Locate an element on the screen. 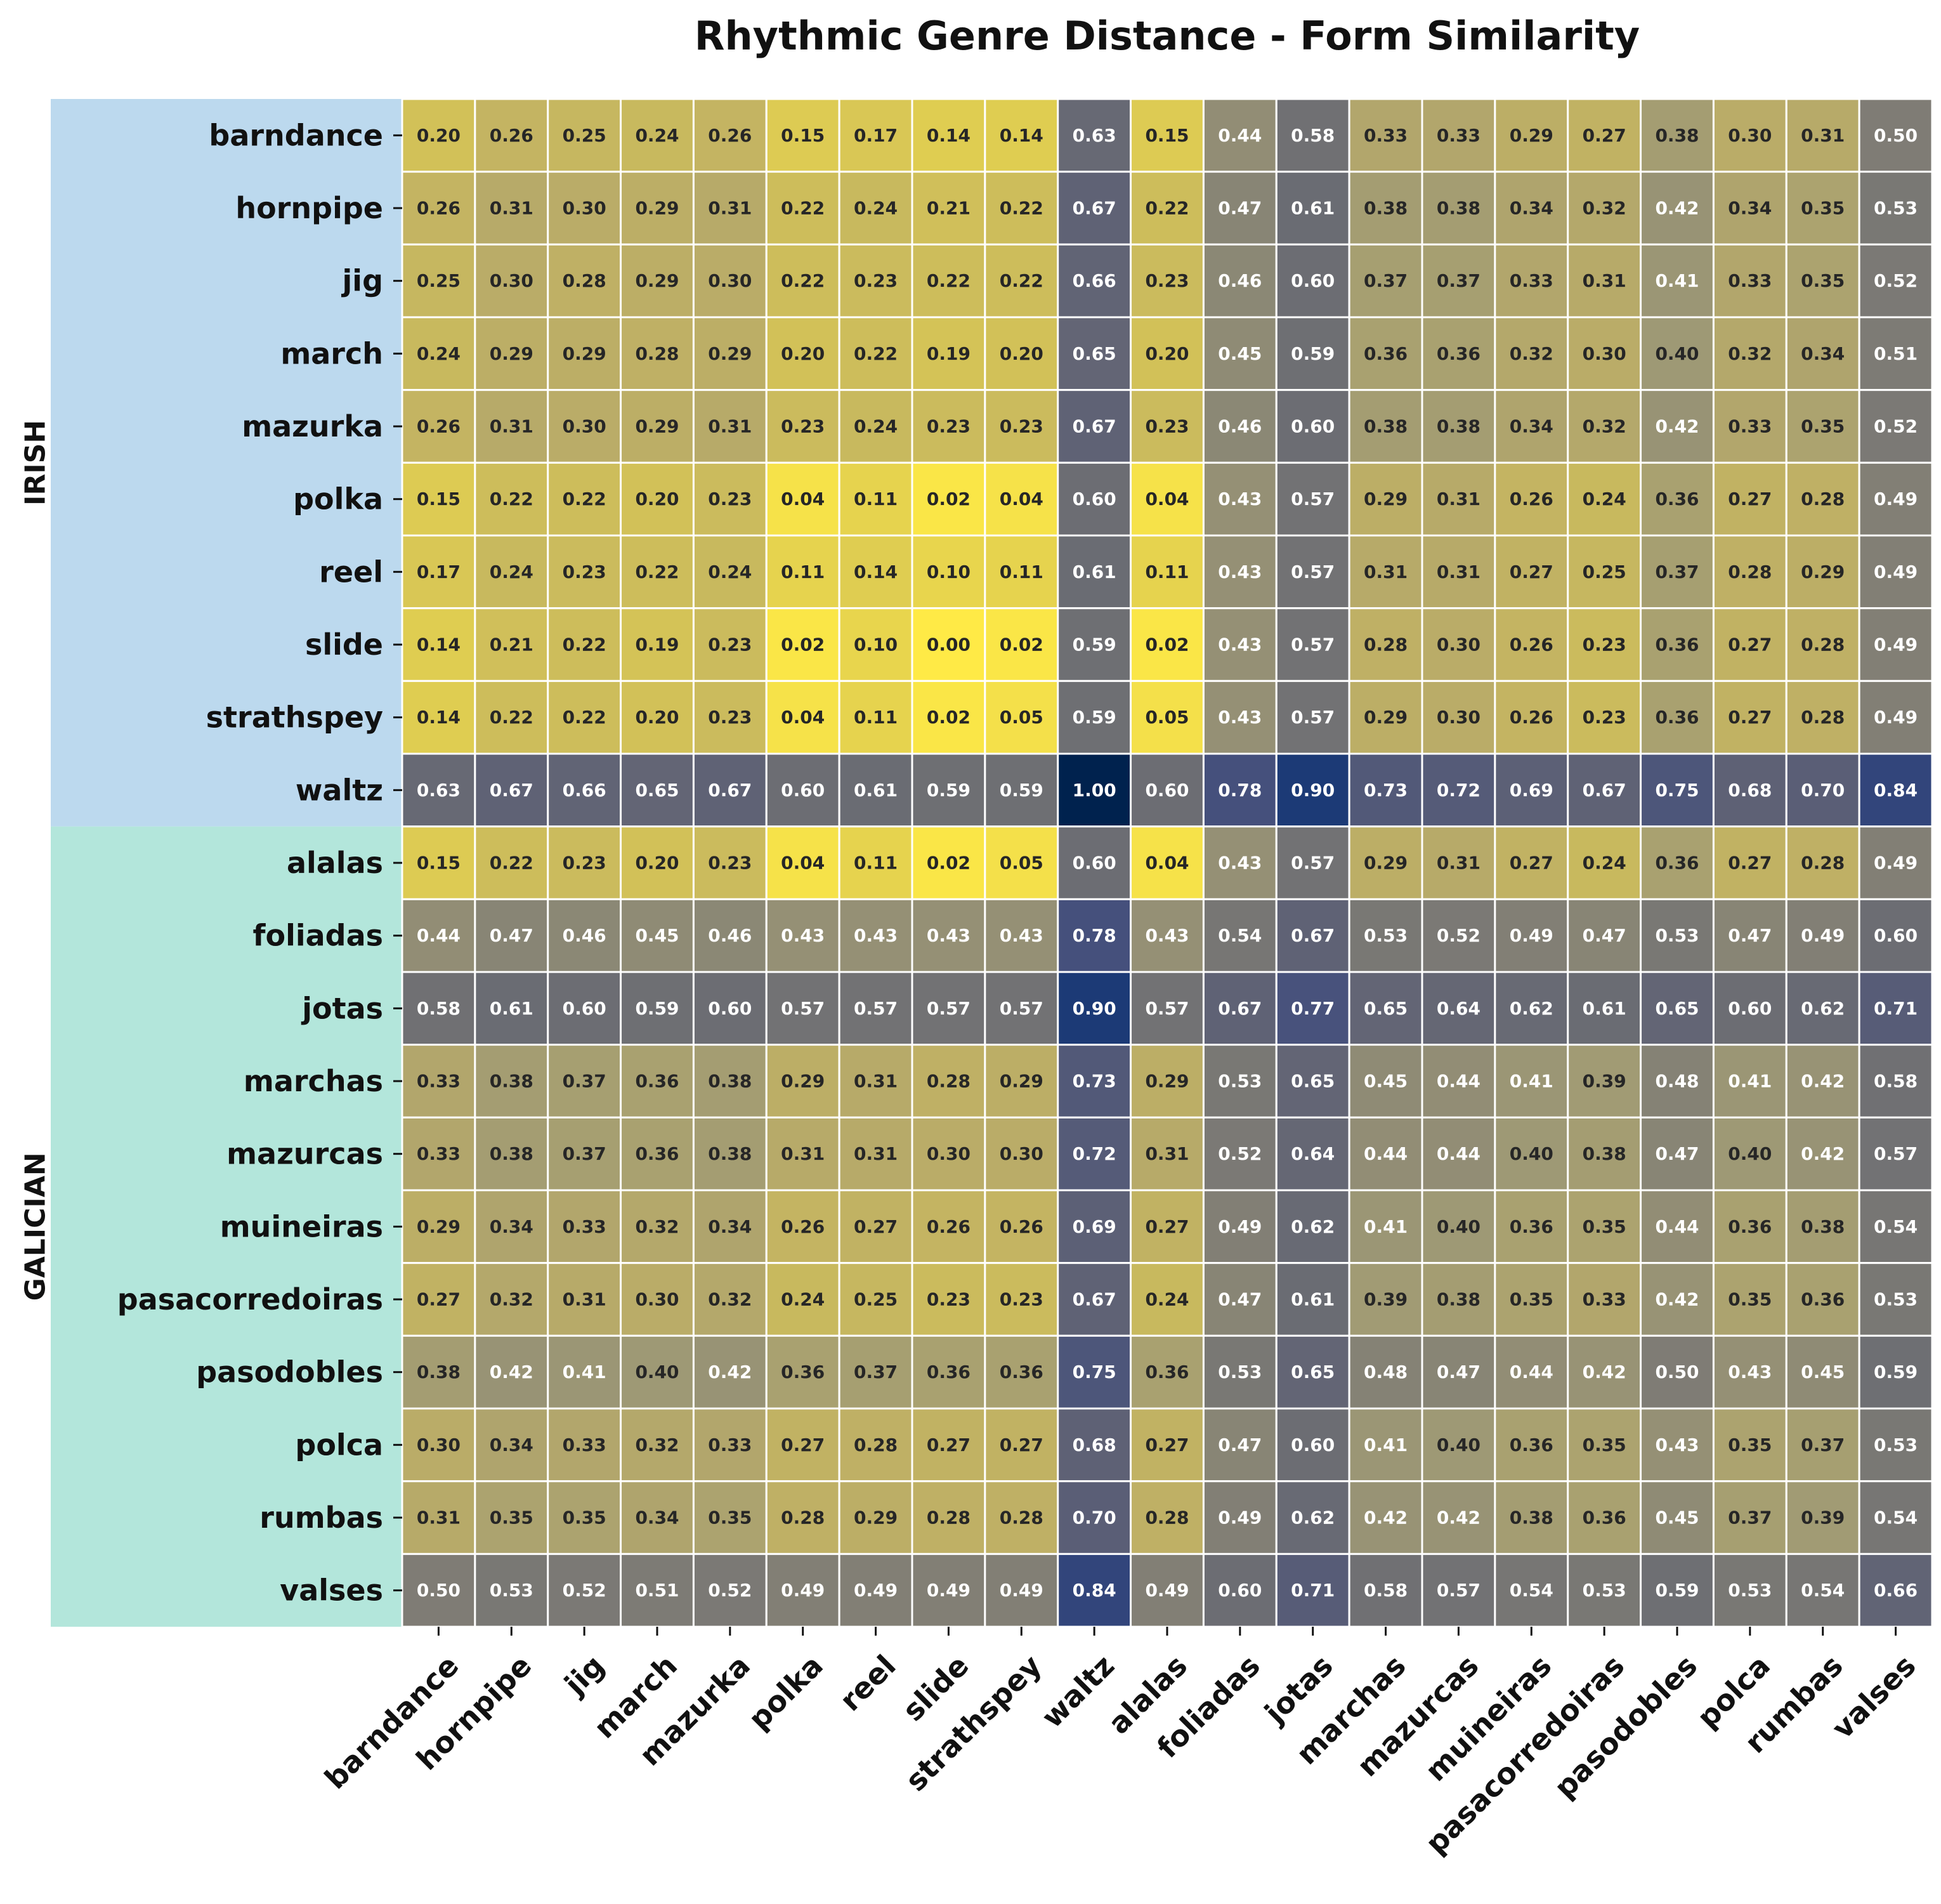 The image size is (1941, 1904). cell-value-label: 0.41 is located at coordinates (1677, 280).